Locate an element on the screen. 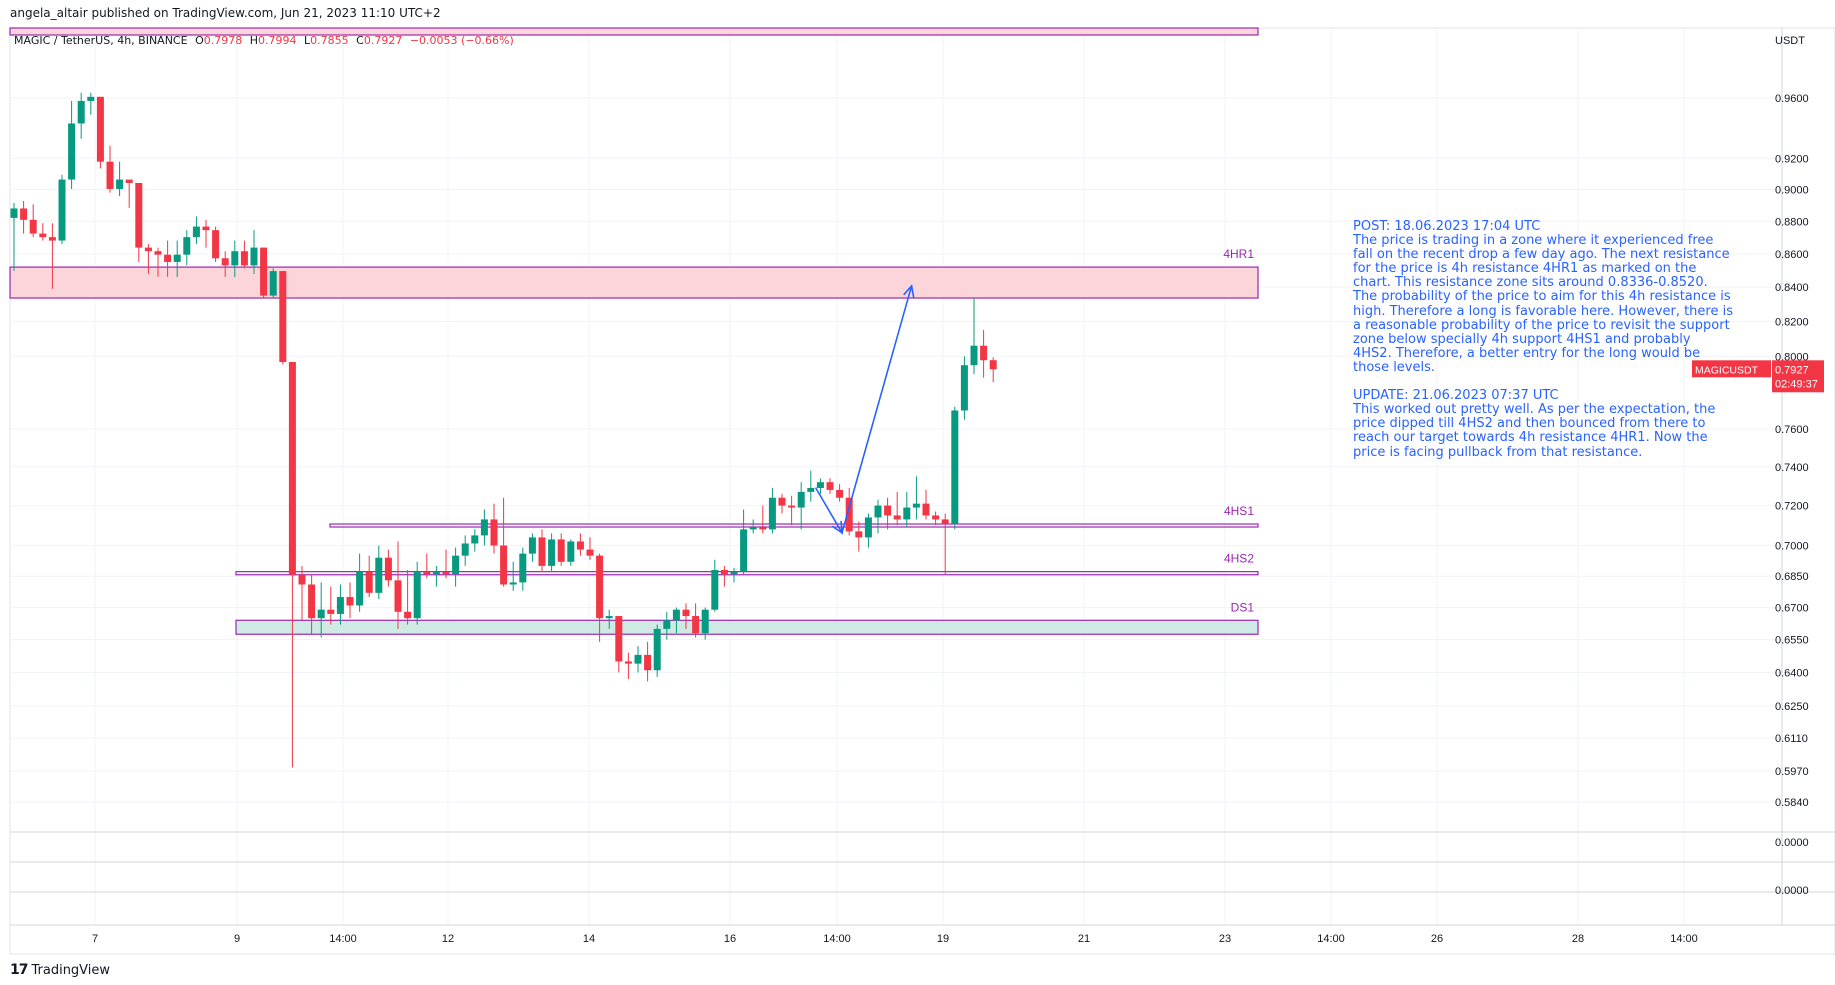 This screenshot has height=985, width=1835. price-tick: 0.8600 is located at coordinates (1792, 255).